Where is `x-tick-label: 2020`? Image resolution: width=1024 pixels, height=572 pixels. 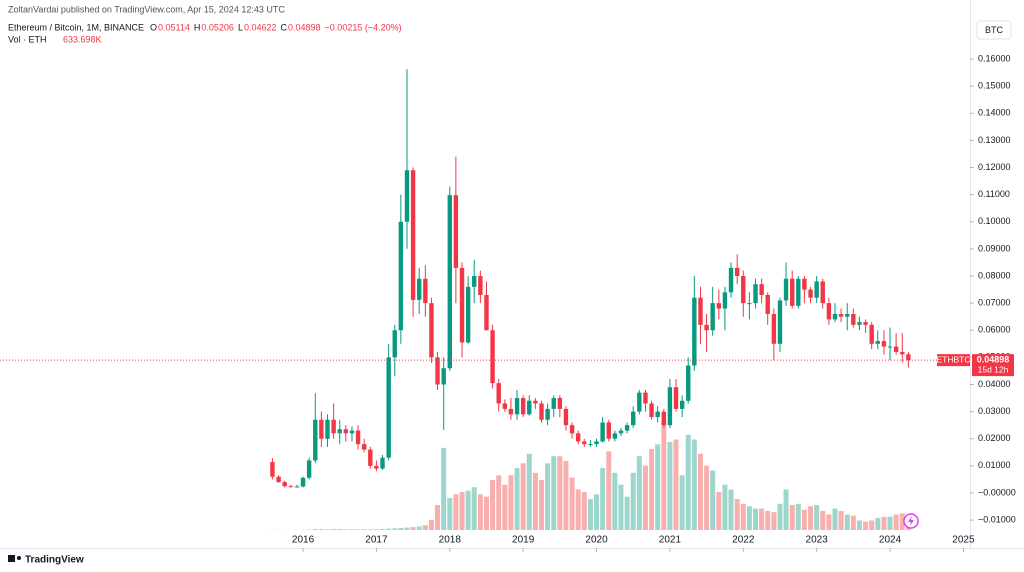 x-tick-label: 2020 is located at coordinates (596, 540).